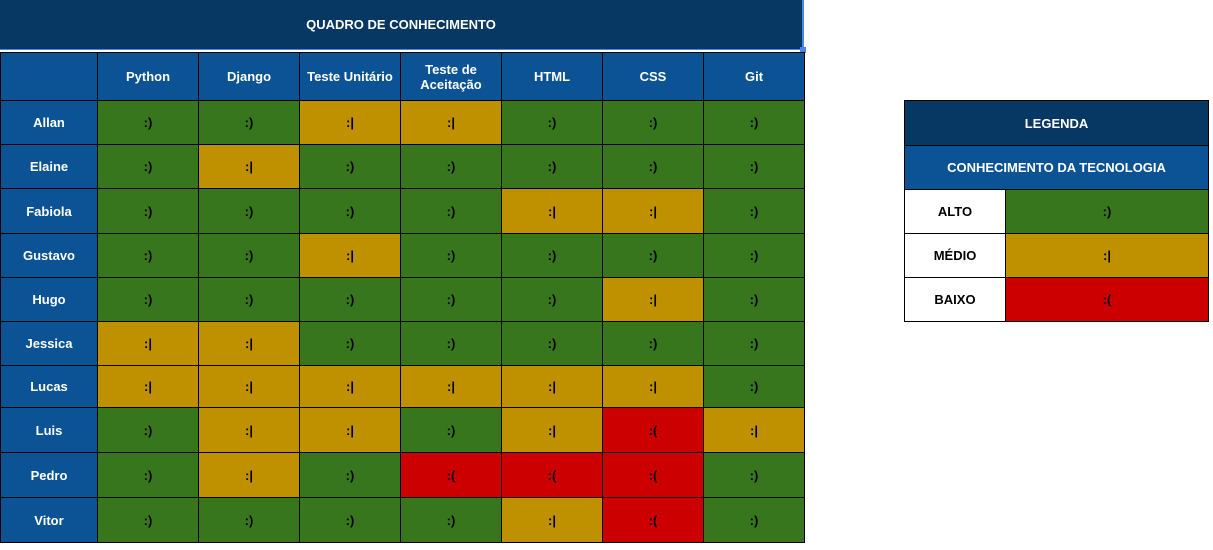 This screenshot has width=1213, height=550. Describe the element at coordinates (1056, 167) in the screenshot. I see `legend-subtitle: CONHECIMENTO DA TECNOLOGIA` at that location.